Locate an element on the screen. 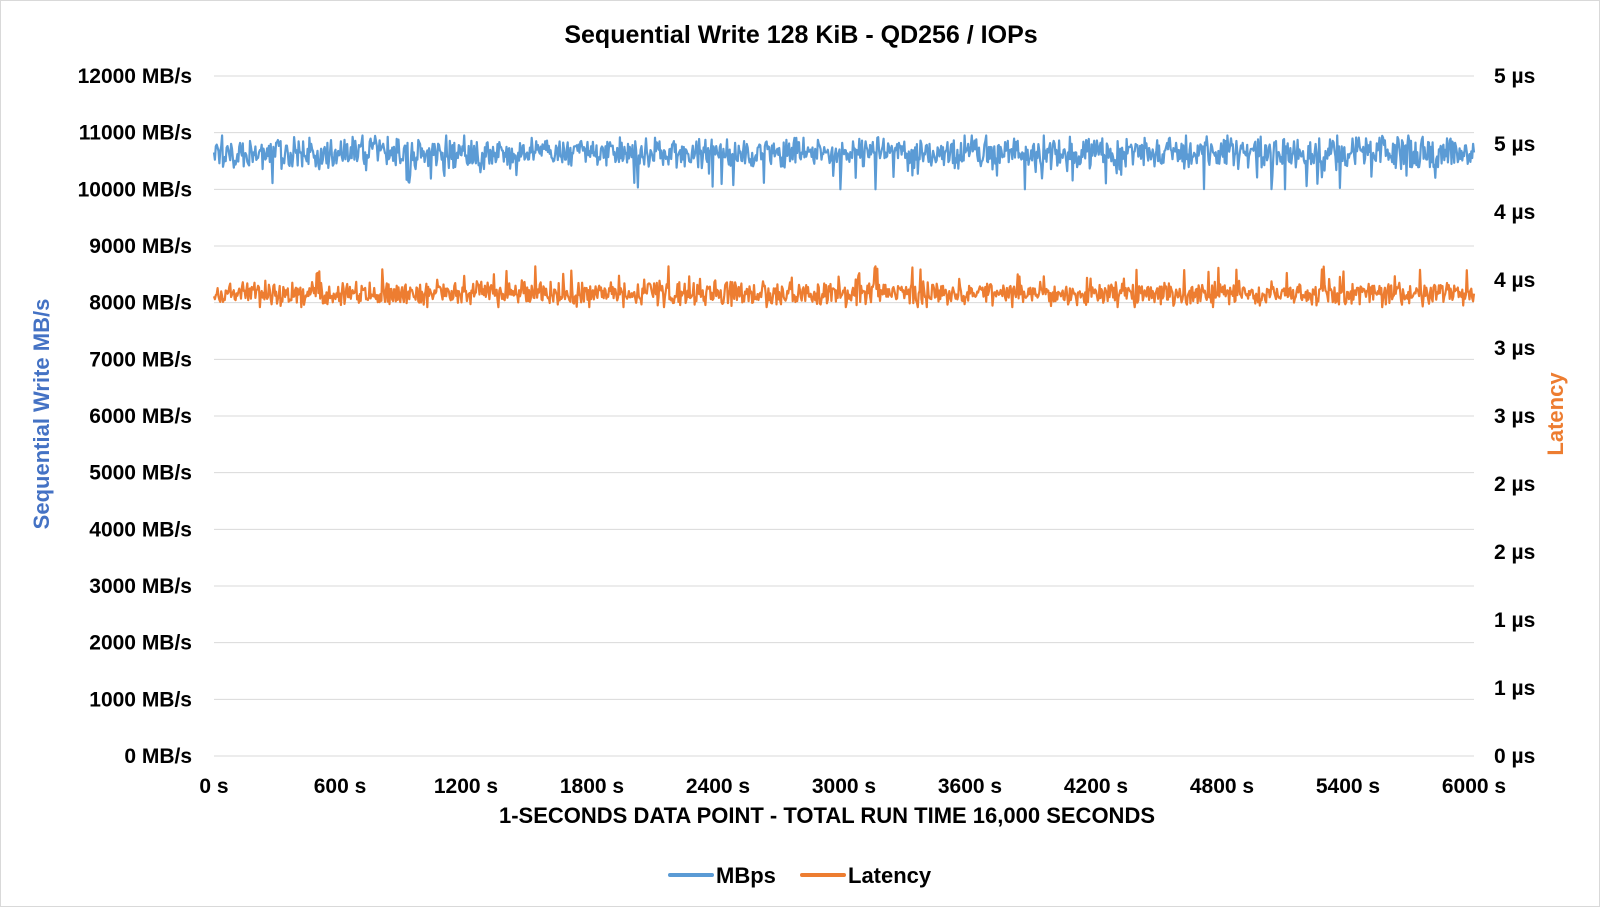 The height and width of the screenshot is (908, 1600). y-left-tick-label: 3000 MB/s is located at coordinates (140, 586).